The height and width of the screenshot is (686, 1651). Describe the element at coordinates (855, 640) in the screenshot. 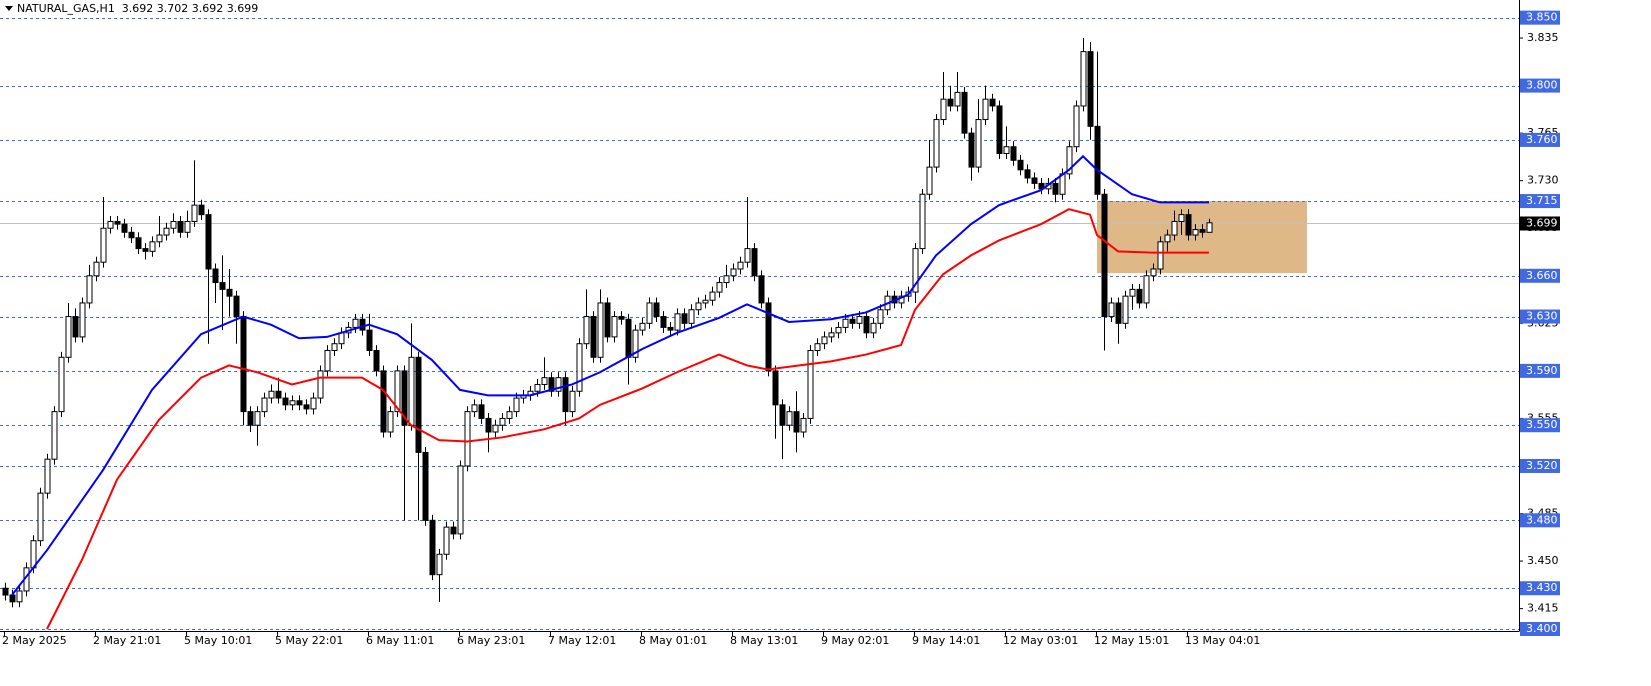

I see `x-tick-label: 9 May 02:01` at that location.